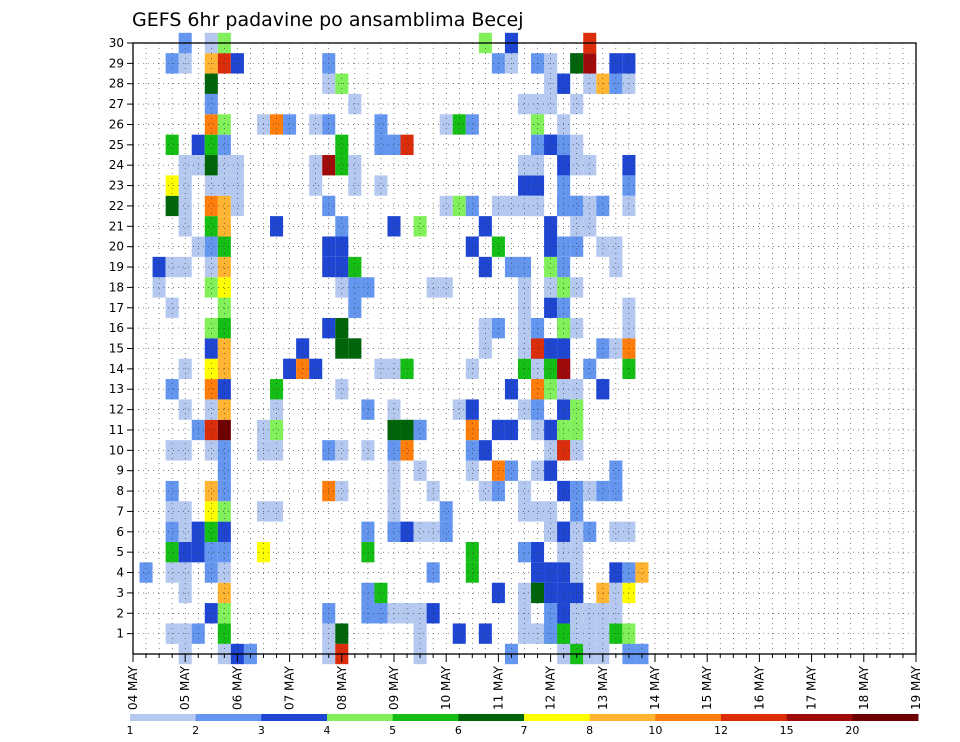 Image resolution: width=960 pixels, height=742 pixels. What do you see at coordinates (446, 687) in the screenshot?
I see `x-tick-label: 10 MAY` at bounding box center [446, 687].